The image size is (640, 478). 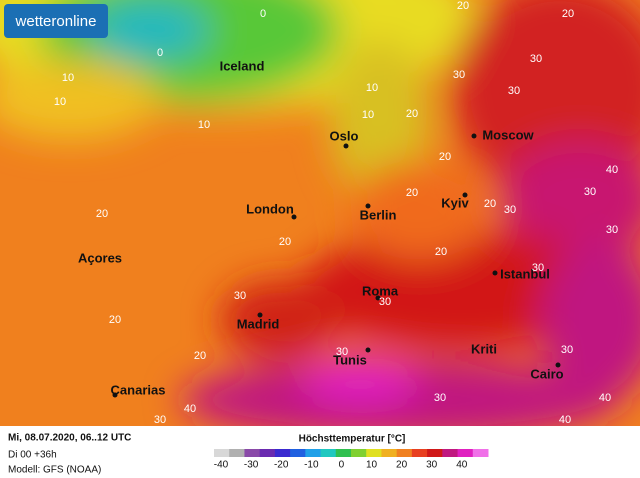 I want to click on legend-tick-label: 30, so click(x=432, y=465).